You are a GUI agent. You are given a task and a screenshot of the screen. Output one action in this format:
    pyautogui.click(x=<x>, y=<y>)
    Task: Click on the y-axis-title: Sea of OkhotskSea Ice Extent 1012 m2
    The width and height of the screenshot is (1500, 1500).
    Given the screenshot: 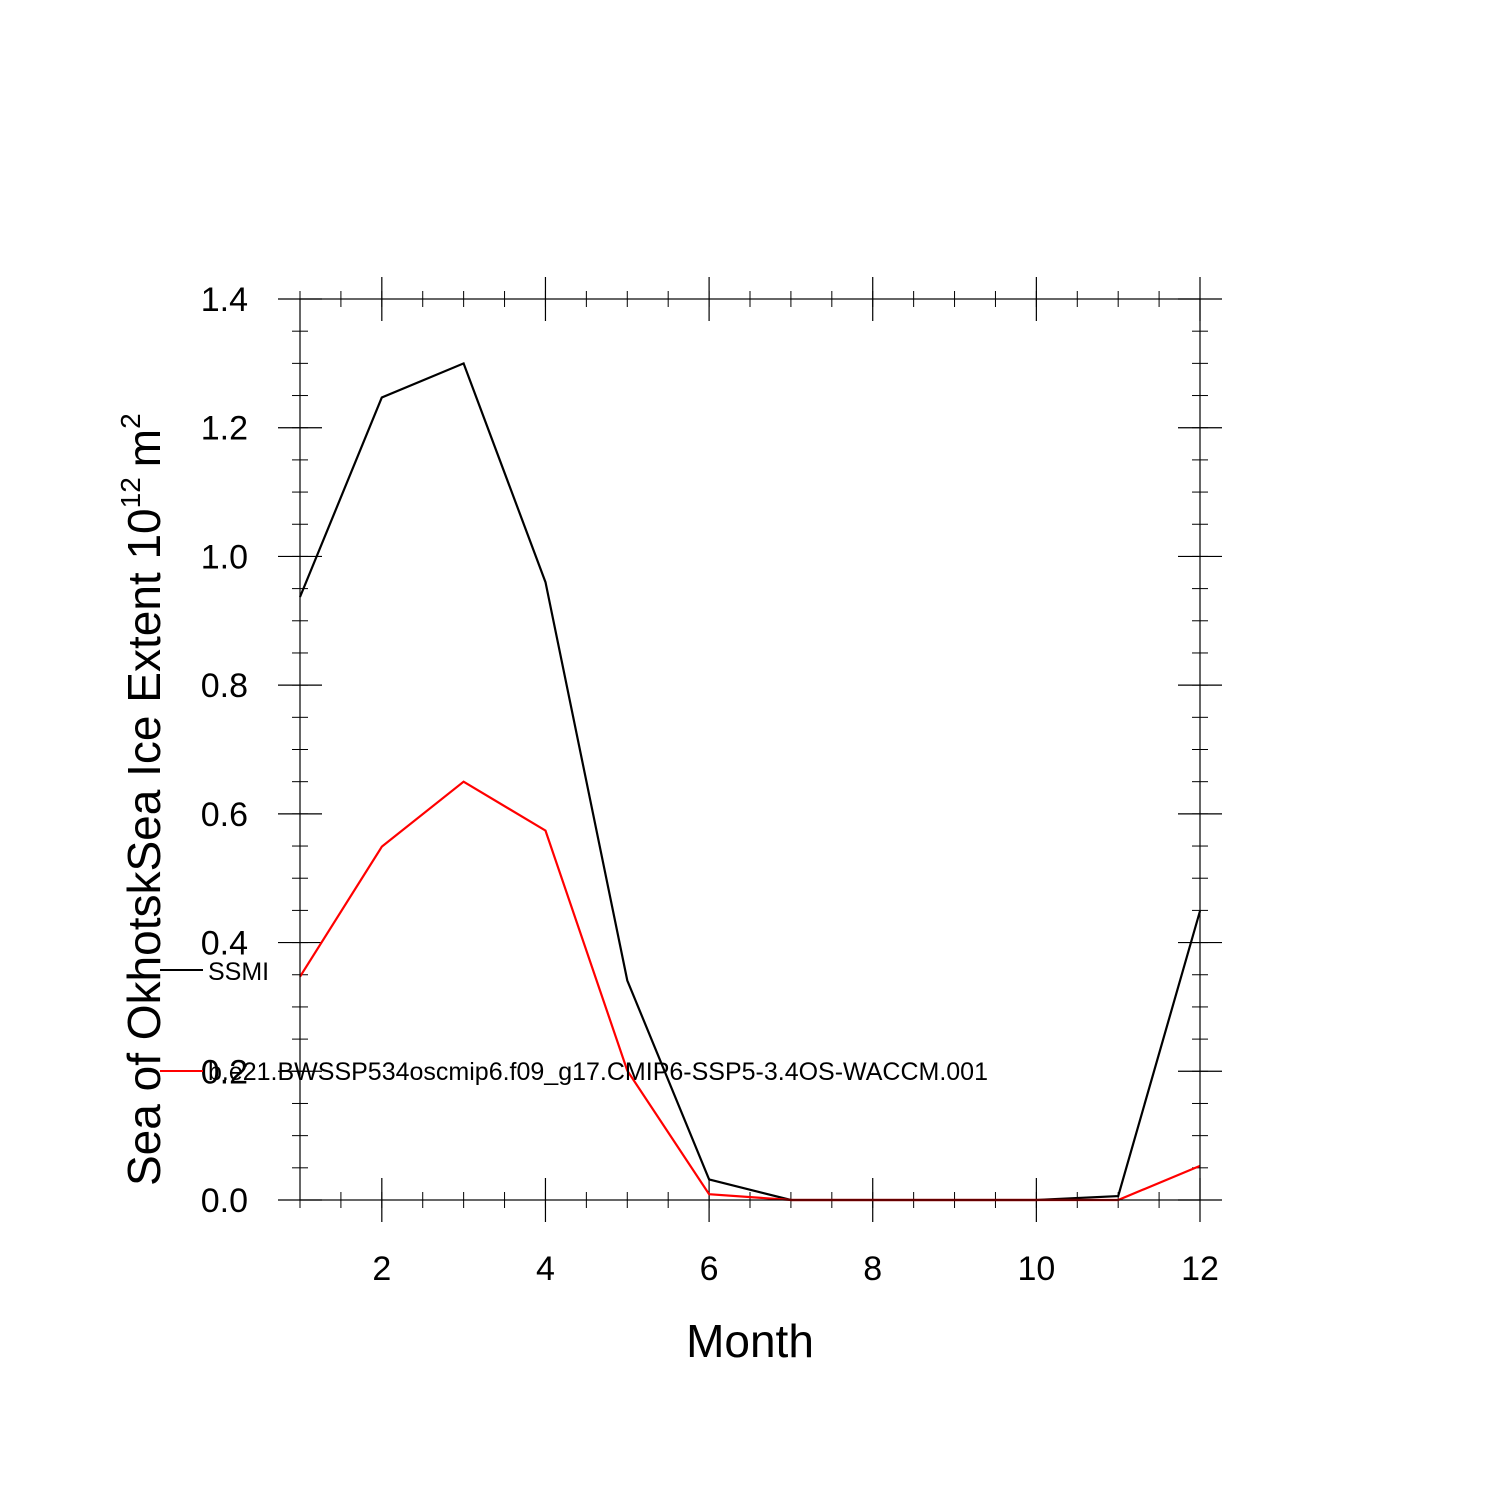 What is the action you would take?
    pyautogui.click(x=142, y=799)
    